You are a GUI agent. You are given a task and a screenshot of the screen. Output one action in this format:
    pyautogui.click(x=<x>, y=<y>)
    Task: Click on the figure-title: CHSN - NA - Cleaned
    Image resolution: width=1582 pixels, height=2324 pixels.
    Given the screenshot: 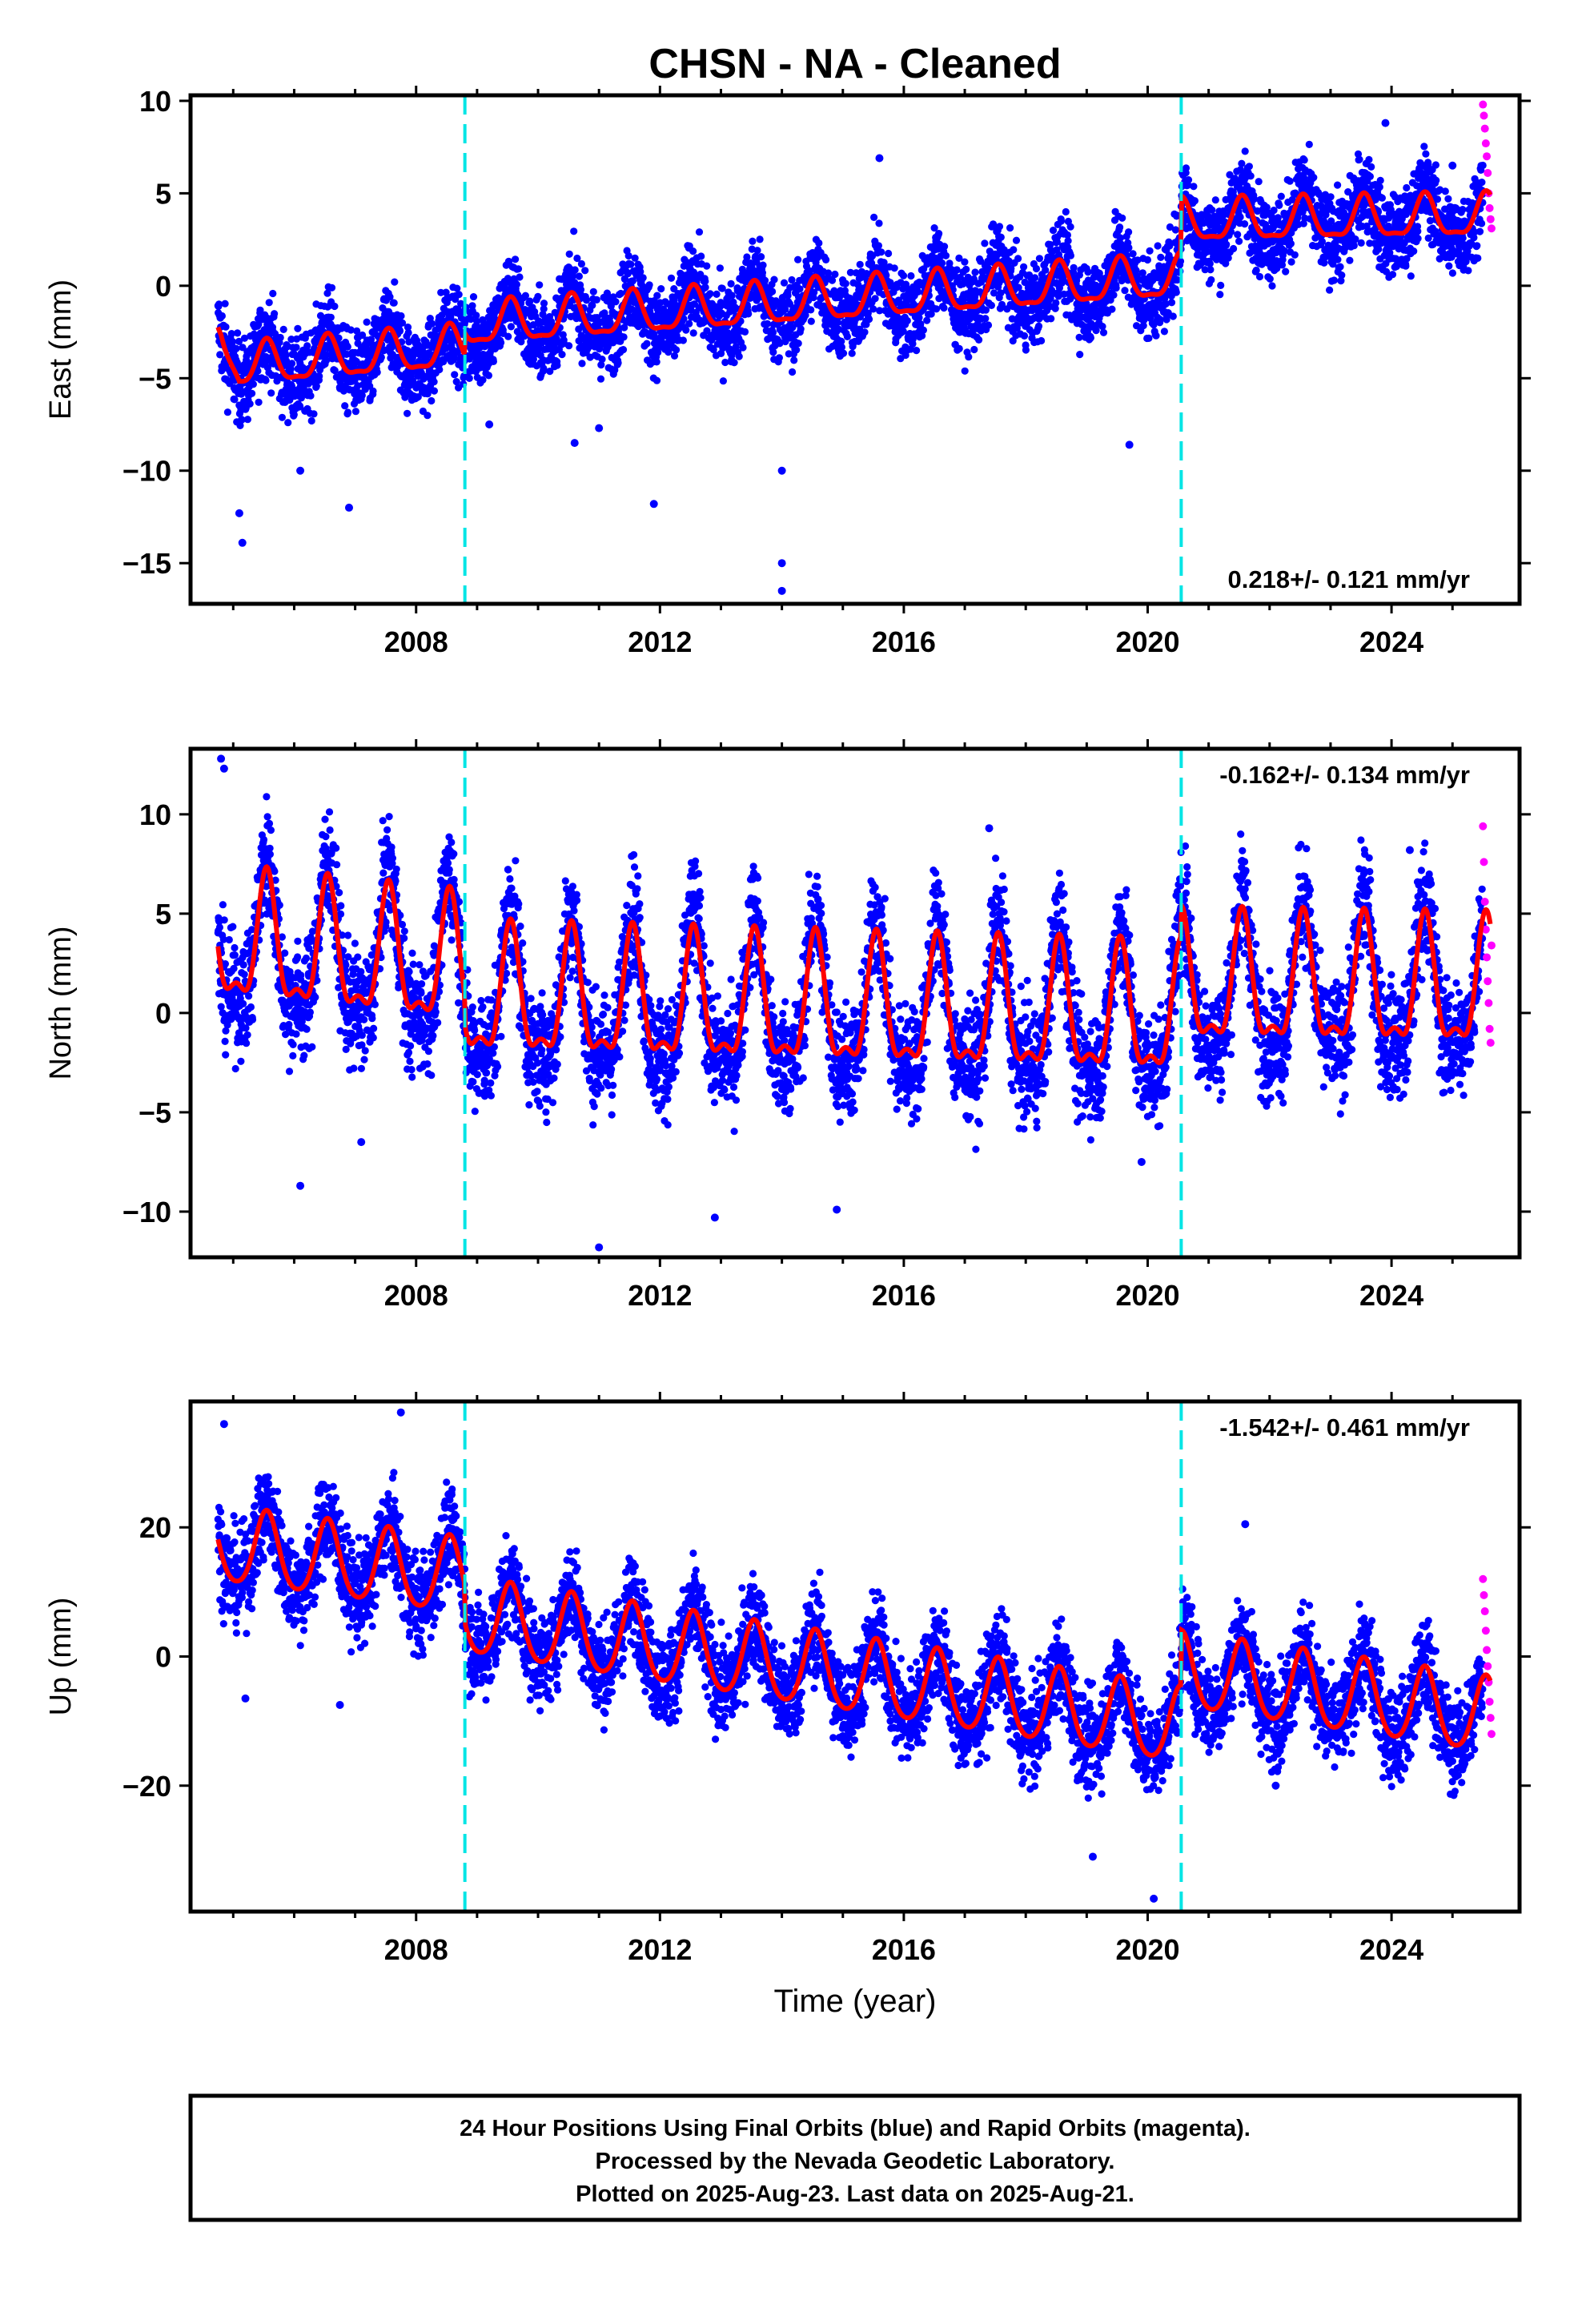 What is the action you would take?
    pyautogui.click(x=854, y=64)
    